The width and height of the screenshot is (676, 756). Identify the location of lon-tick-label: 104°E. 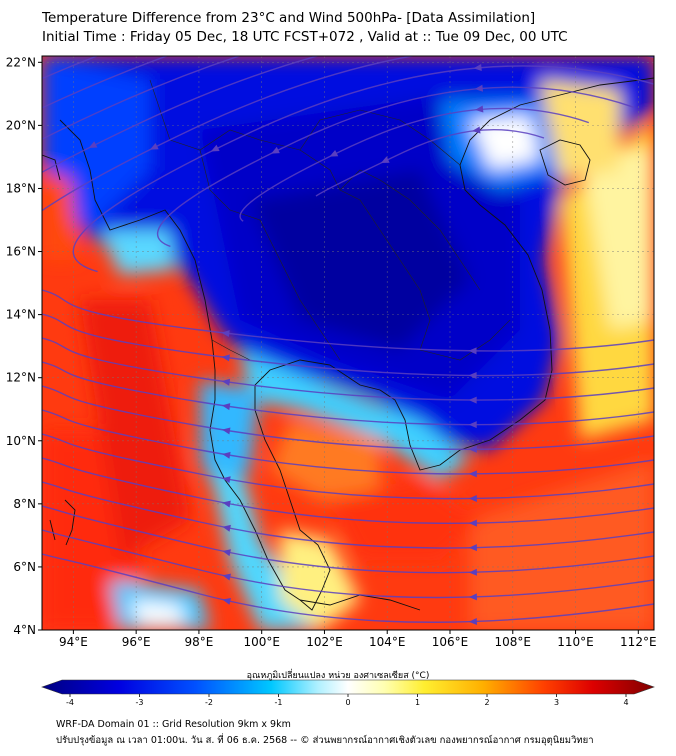
(387, 642).